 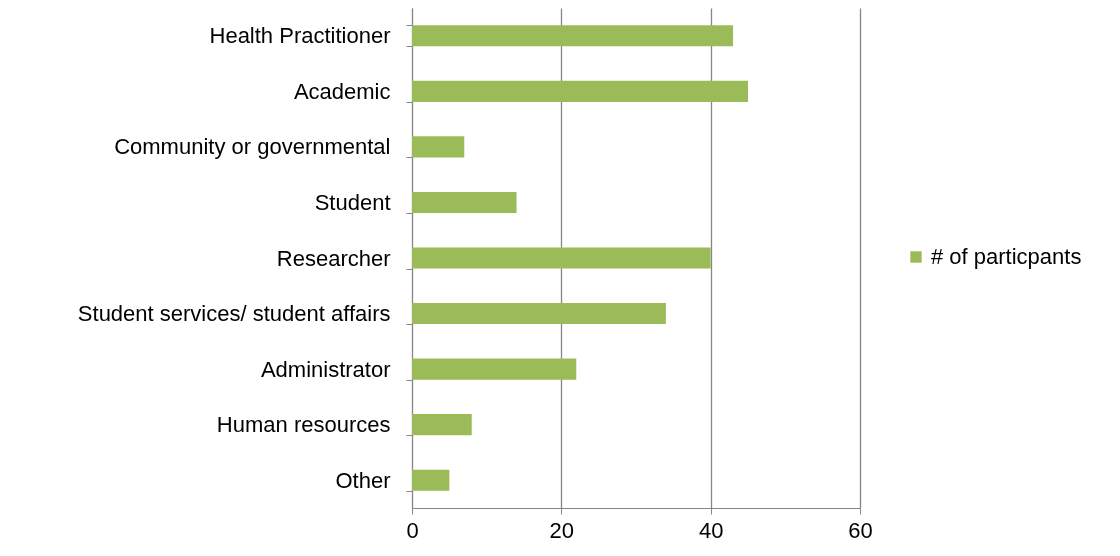 What do you see at coordinates (325, 369) in the screenshot?
I see `y-tick-label: Administrator` at bounding box center [325, 369].